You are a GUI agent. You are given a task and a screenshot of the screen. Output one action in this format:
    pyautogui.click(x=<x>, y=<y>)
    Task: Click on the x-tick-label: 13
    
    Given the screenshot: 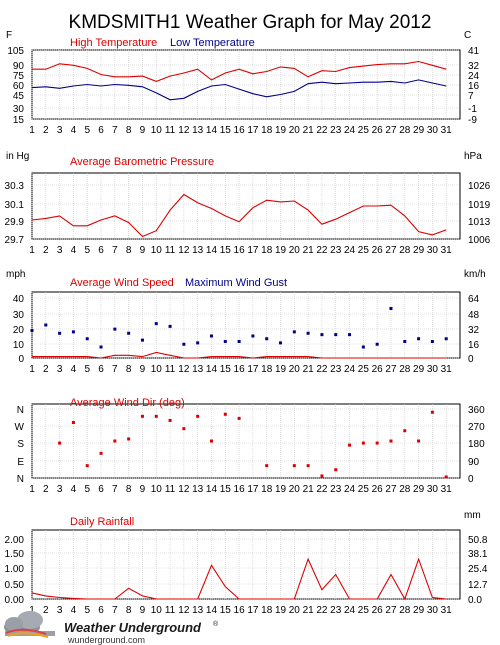 What is the action you would take?
    pyautogui.click(x=198, y=489)
    